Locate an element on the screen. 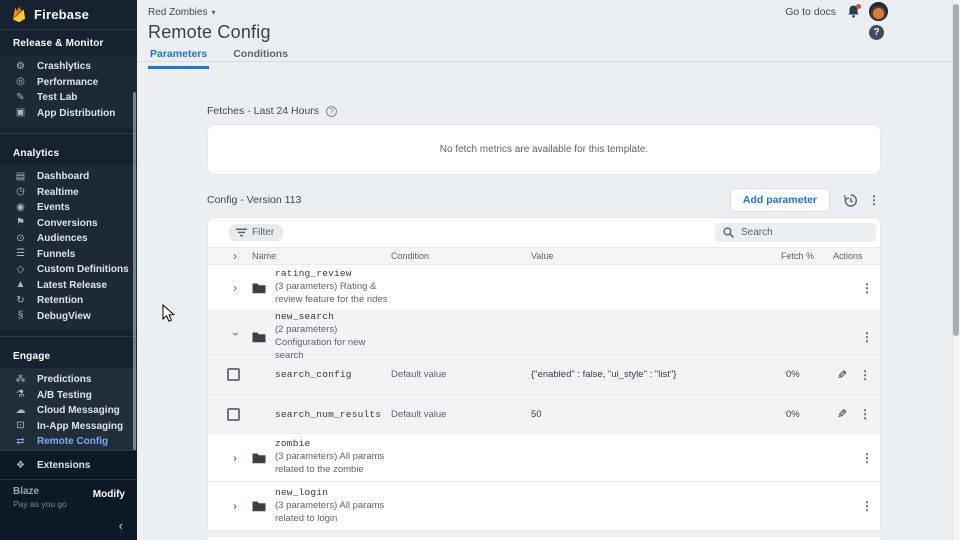 This screenshot has width=960, height=540. collapse-sidebar-icon: ‹ is located at coordinates (120, 525).